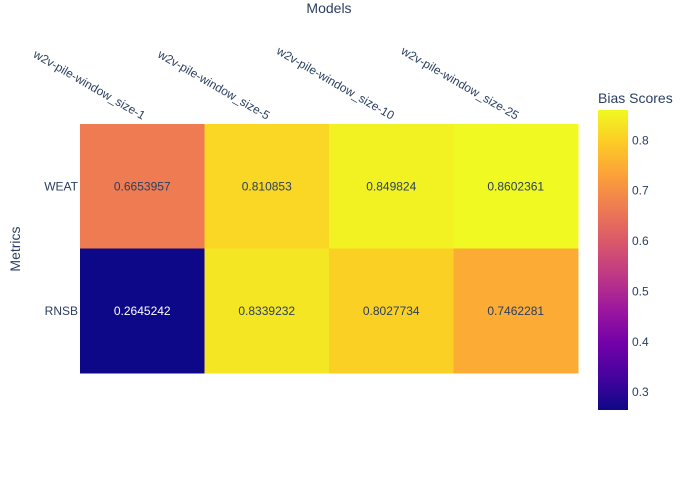 The height and width of the screenshot is (500, 700). Describe the element at coordinates (640, 241) in the screenshot. I see `colorbar-tick-label: 0.6` at that location.